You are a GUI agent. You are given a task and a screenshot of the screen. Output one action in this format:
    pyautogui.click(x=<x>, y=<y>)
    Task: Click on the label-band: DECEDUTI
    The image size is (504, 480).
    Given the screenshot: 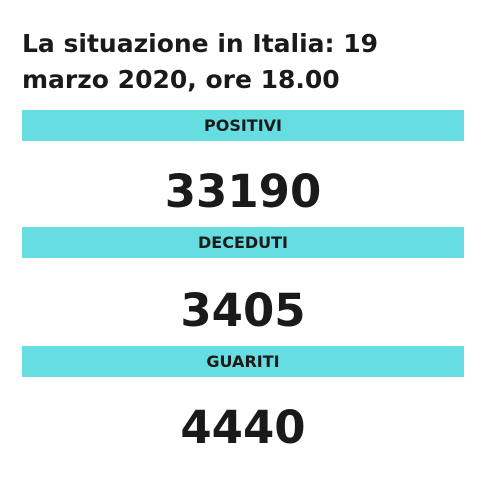 What is the action you would take?
    pyautogui.click(x=243, y=242)
    